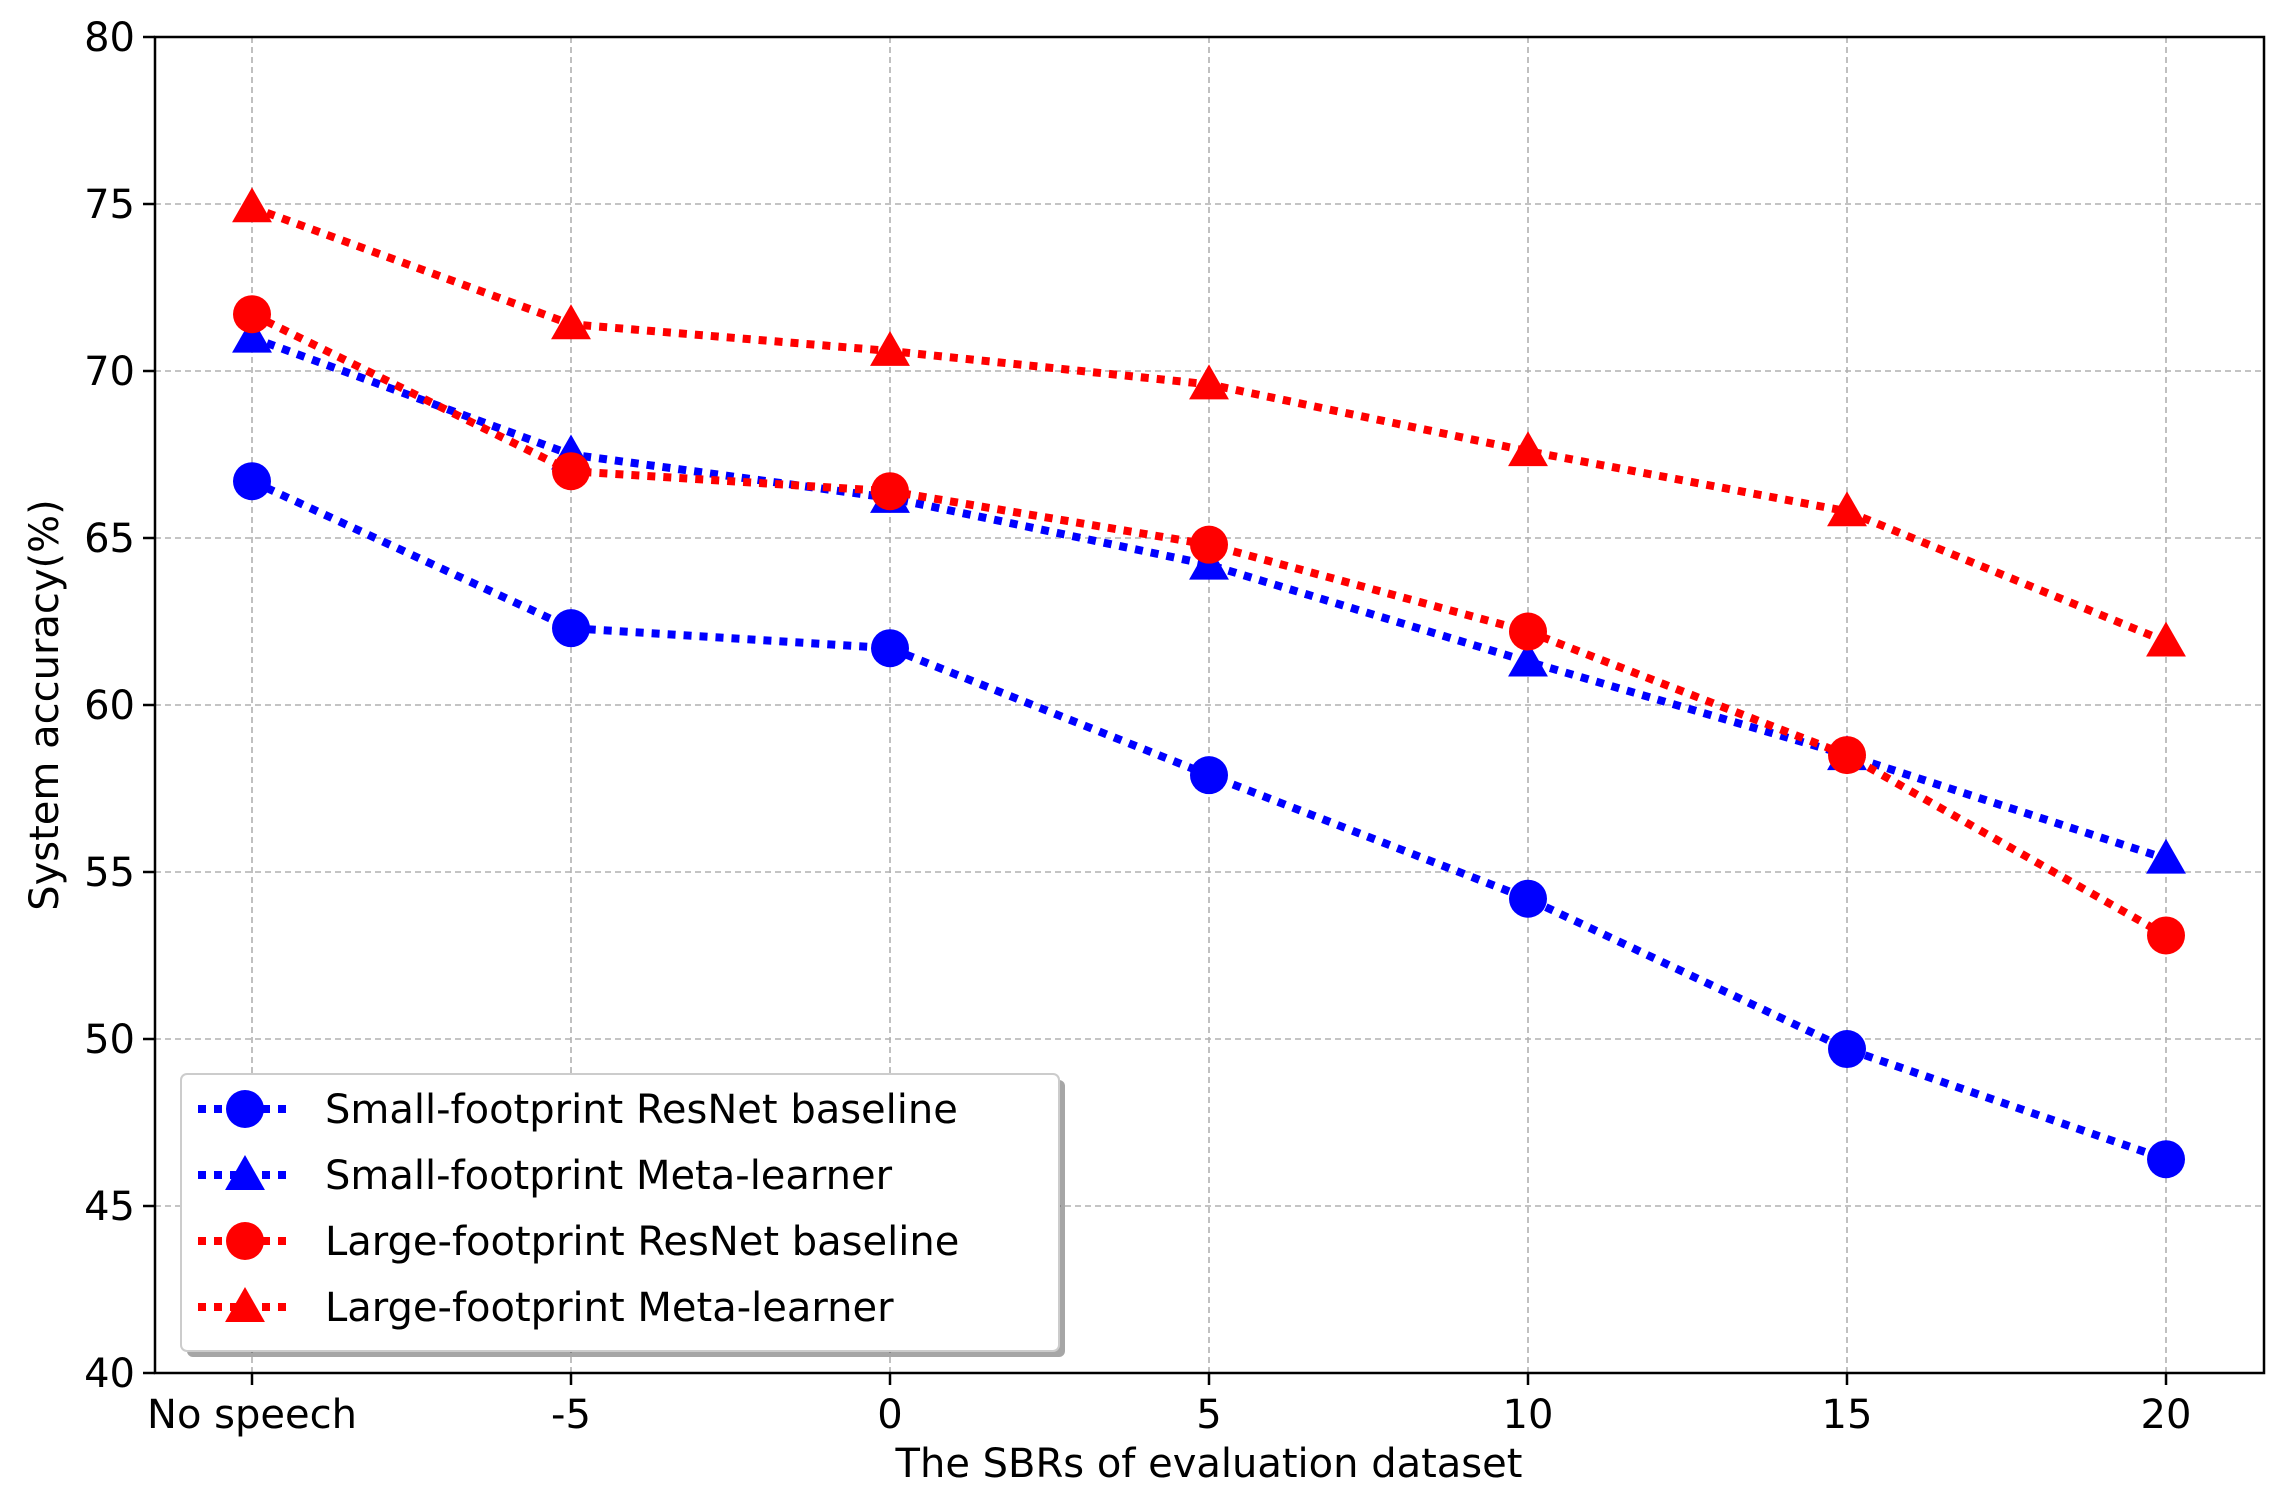 This screenshot has width=2284, height=1499. What do you see at coordinates (252, 1415) in the screenshot?
I see `x-tick-label: No speech` at bounding box center [252, 1415].